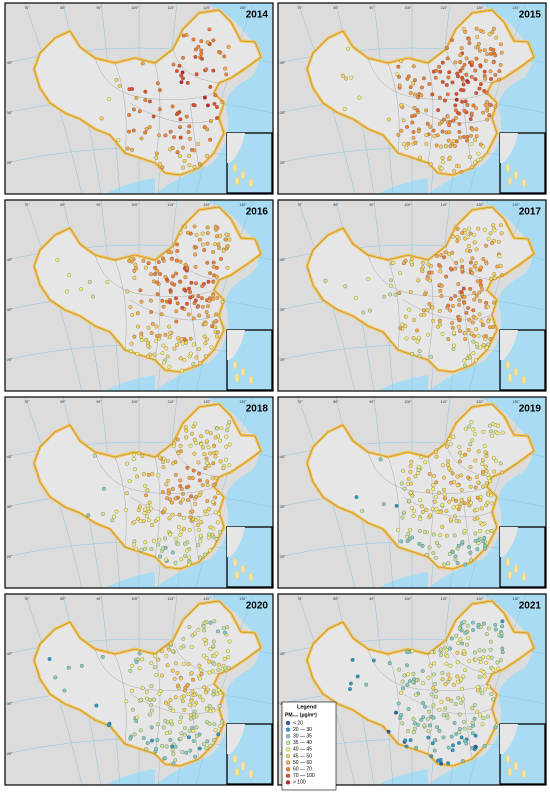  I want to click on graticule-label: 20°, so click(10, 360).